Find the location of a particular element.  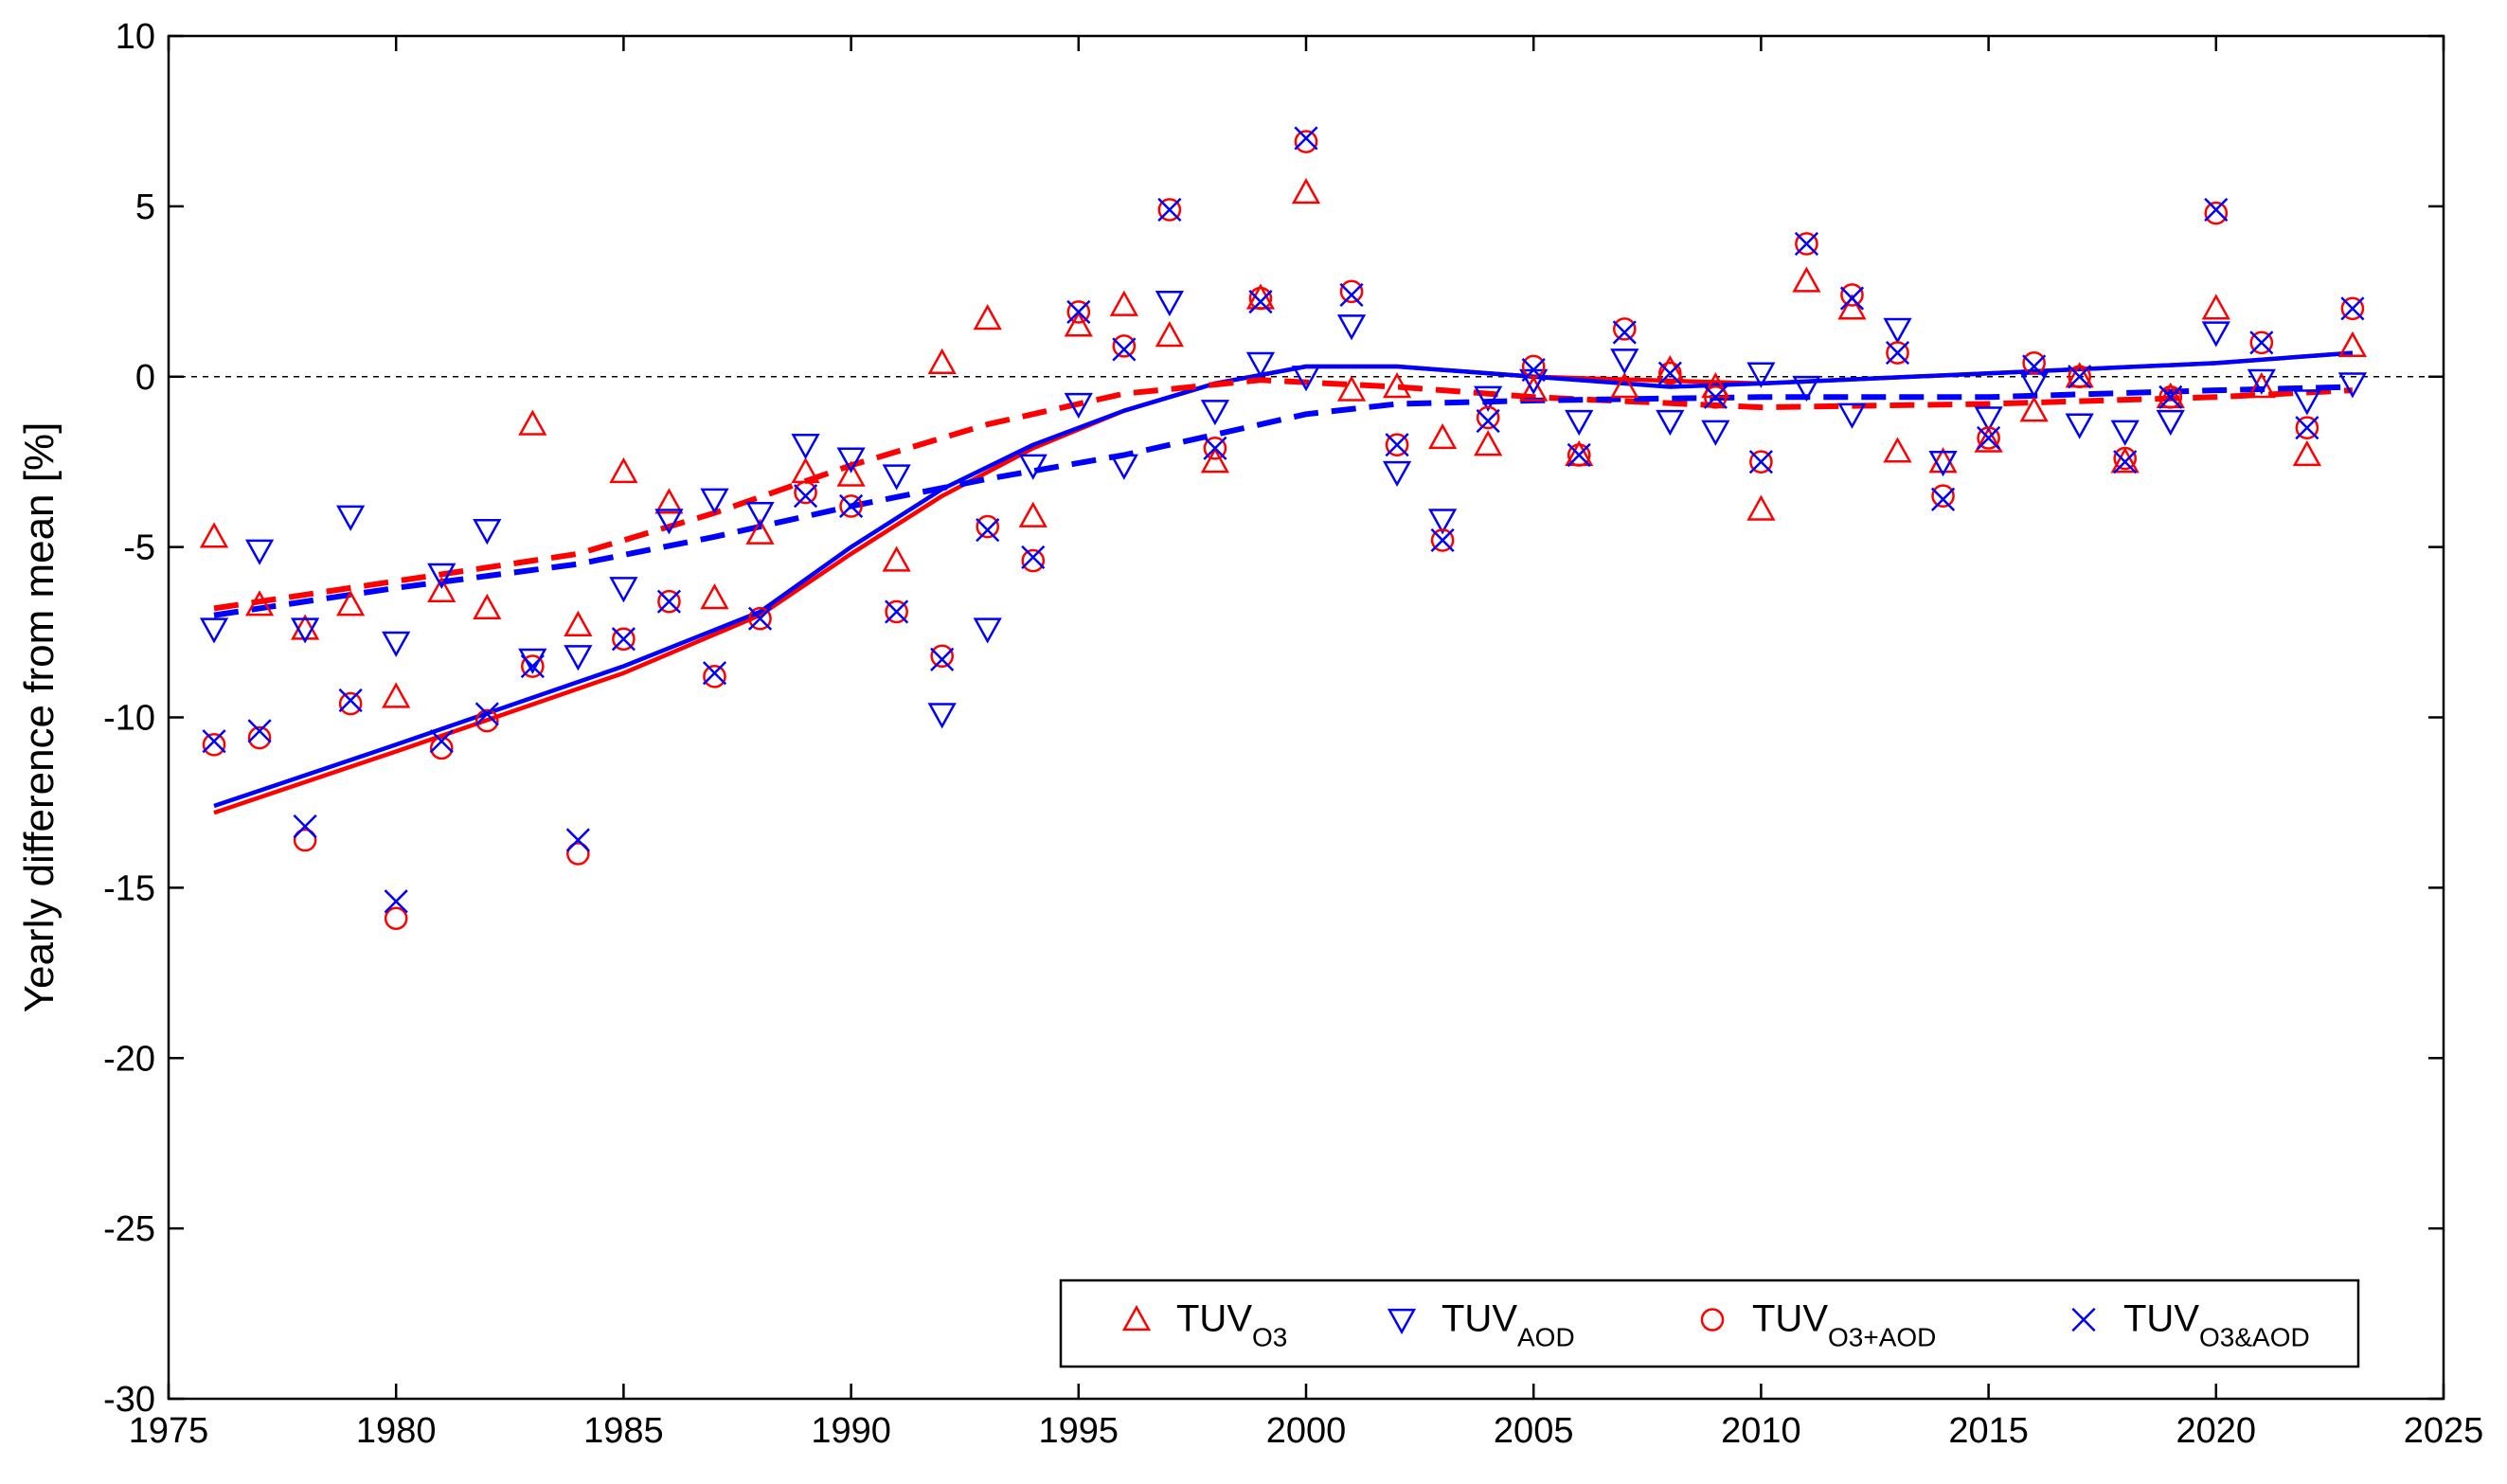

x-tick-label: 2020 is located at coordinates (2216, 1431).